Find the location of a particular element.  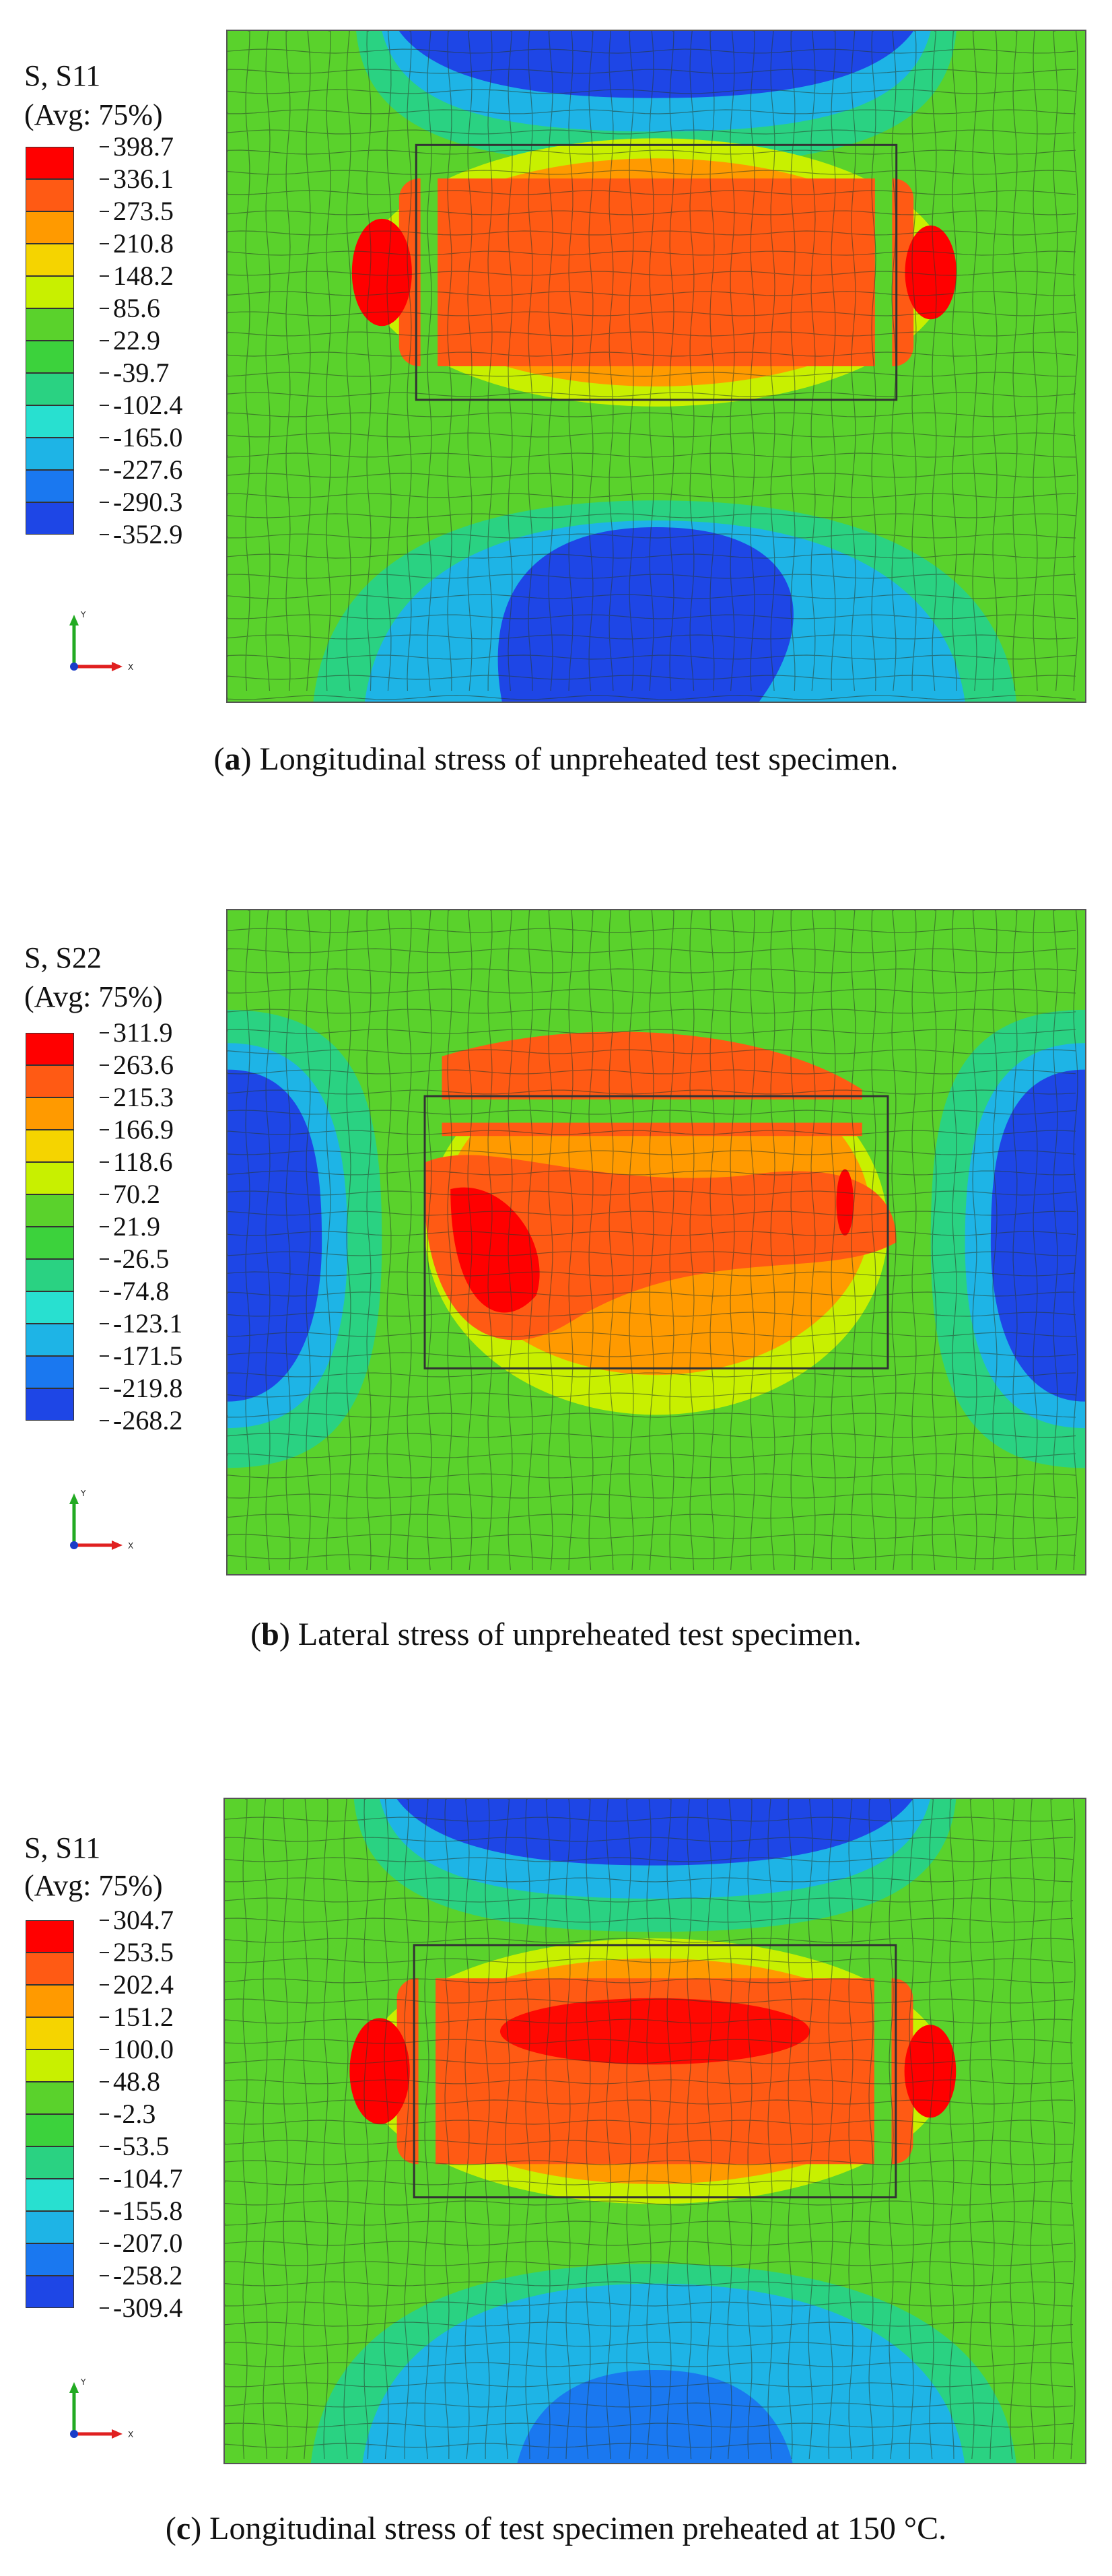

legend-value: 48.8 is located at coordinates (136, 2081).